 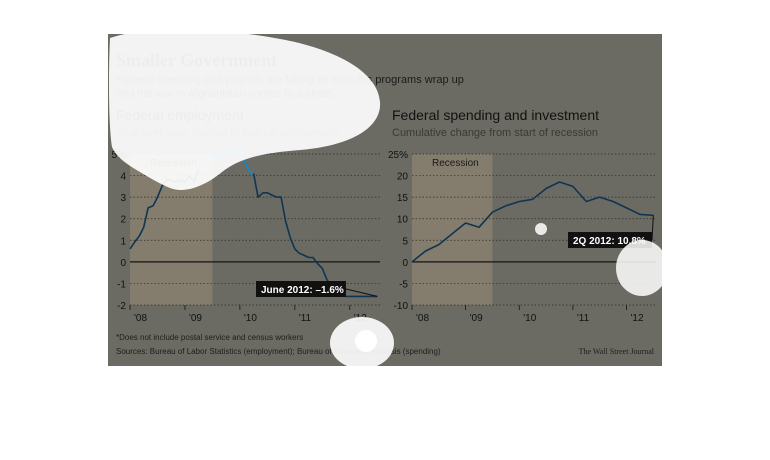 What do you see at coordinates (123, 198) in the screenshot?
I see `y-tick-label: 3` at bounding box center [123, 198].